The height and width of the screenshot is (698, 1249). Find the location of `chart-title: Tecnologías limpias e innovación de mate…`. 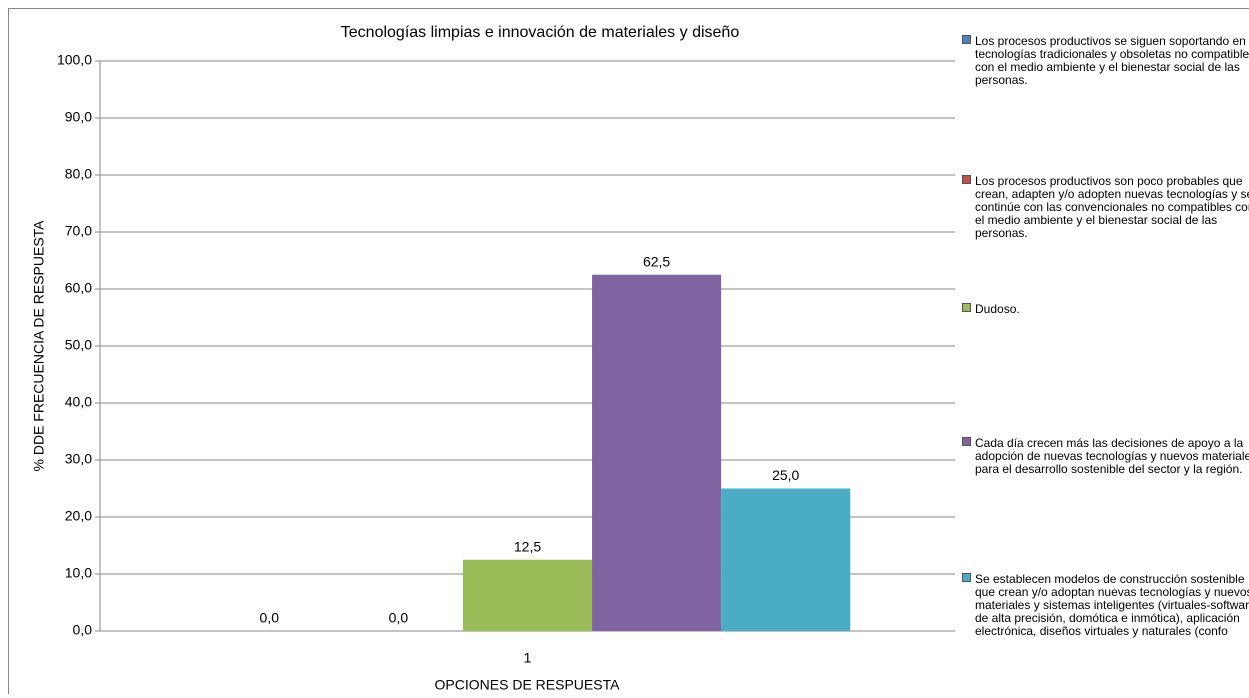

chart-title: Tecnologías limpias e innovación de mate… is located at coordinates (540, 32).